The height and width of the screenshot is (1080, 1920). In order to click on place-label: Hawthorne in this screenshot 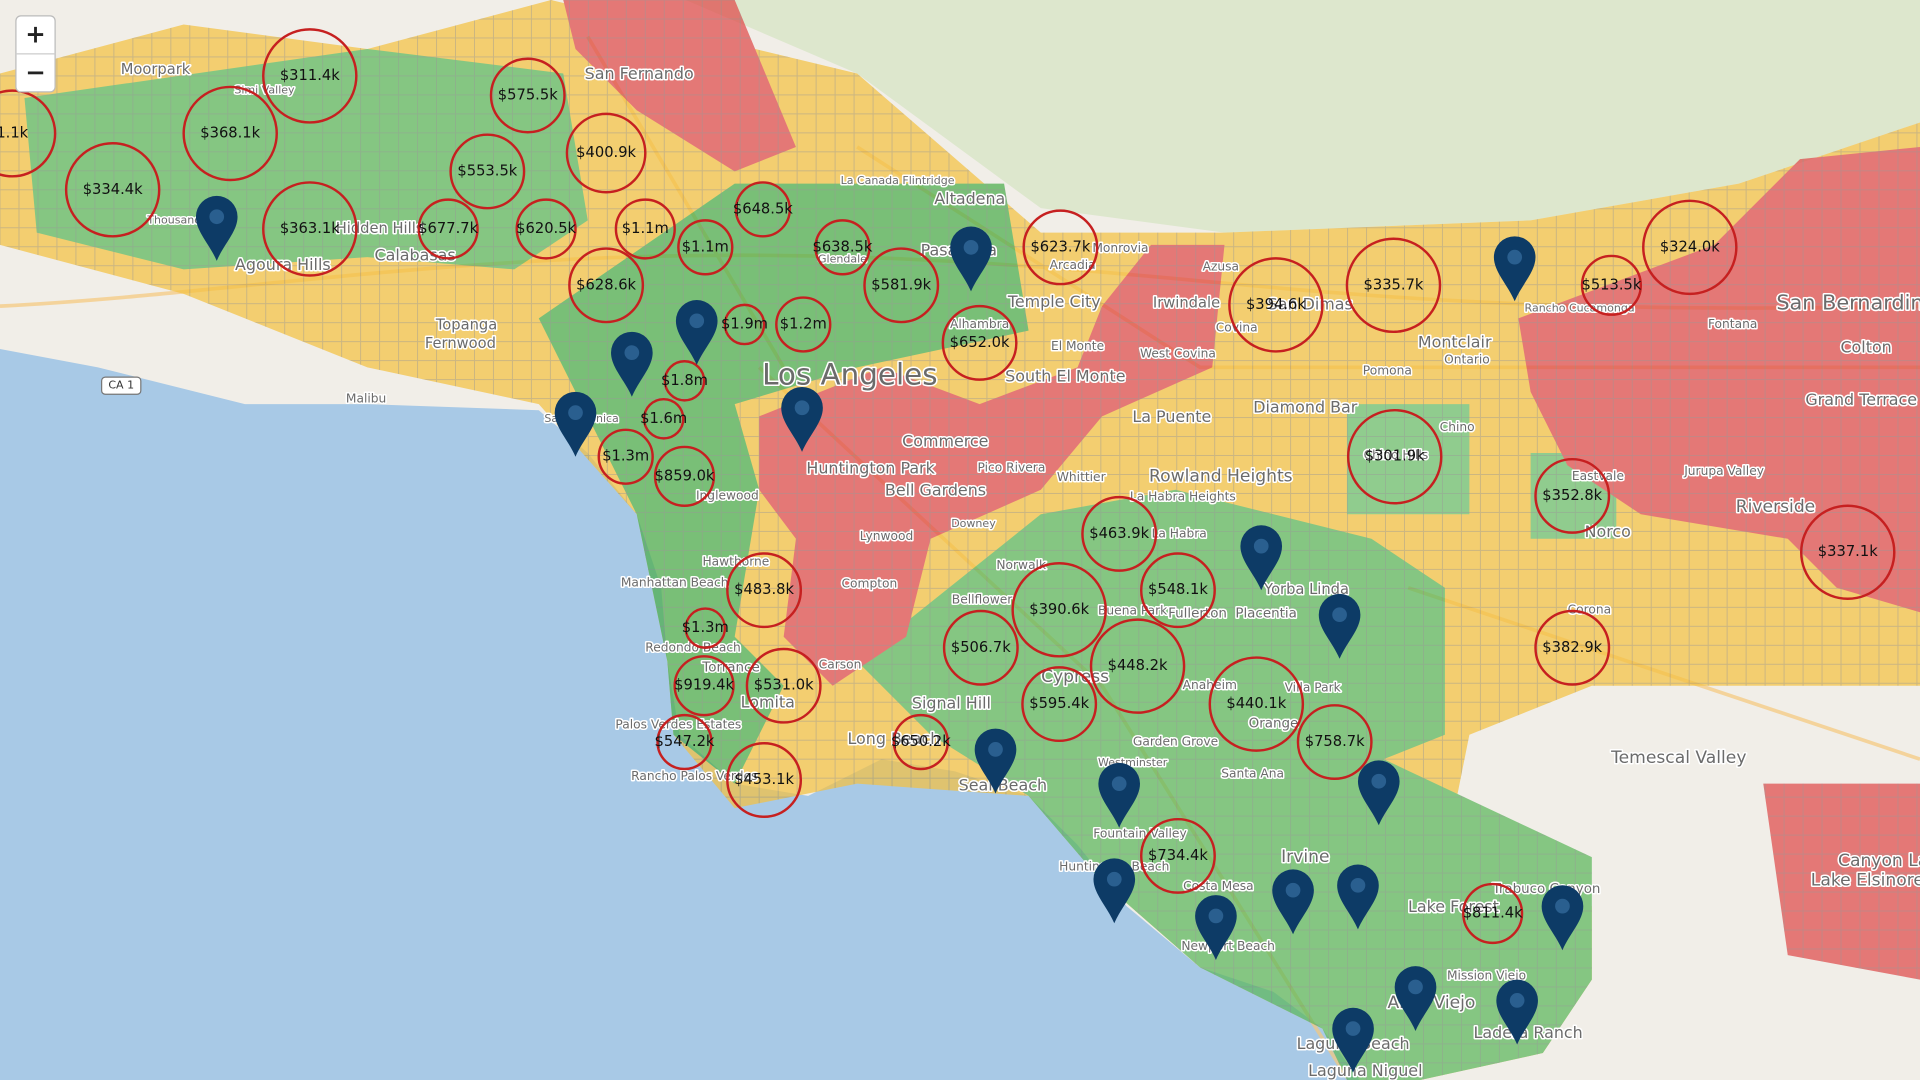, I will do `click(735, 562)`.